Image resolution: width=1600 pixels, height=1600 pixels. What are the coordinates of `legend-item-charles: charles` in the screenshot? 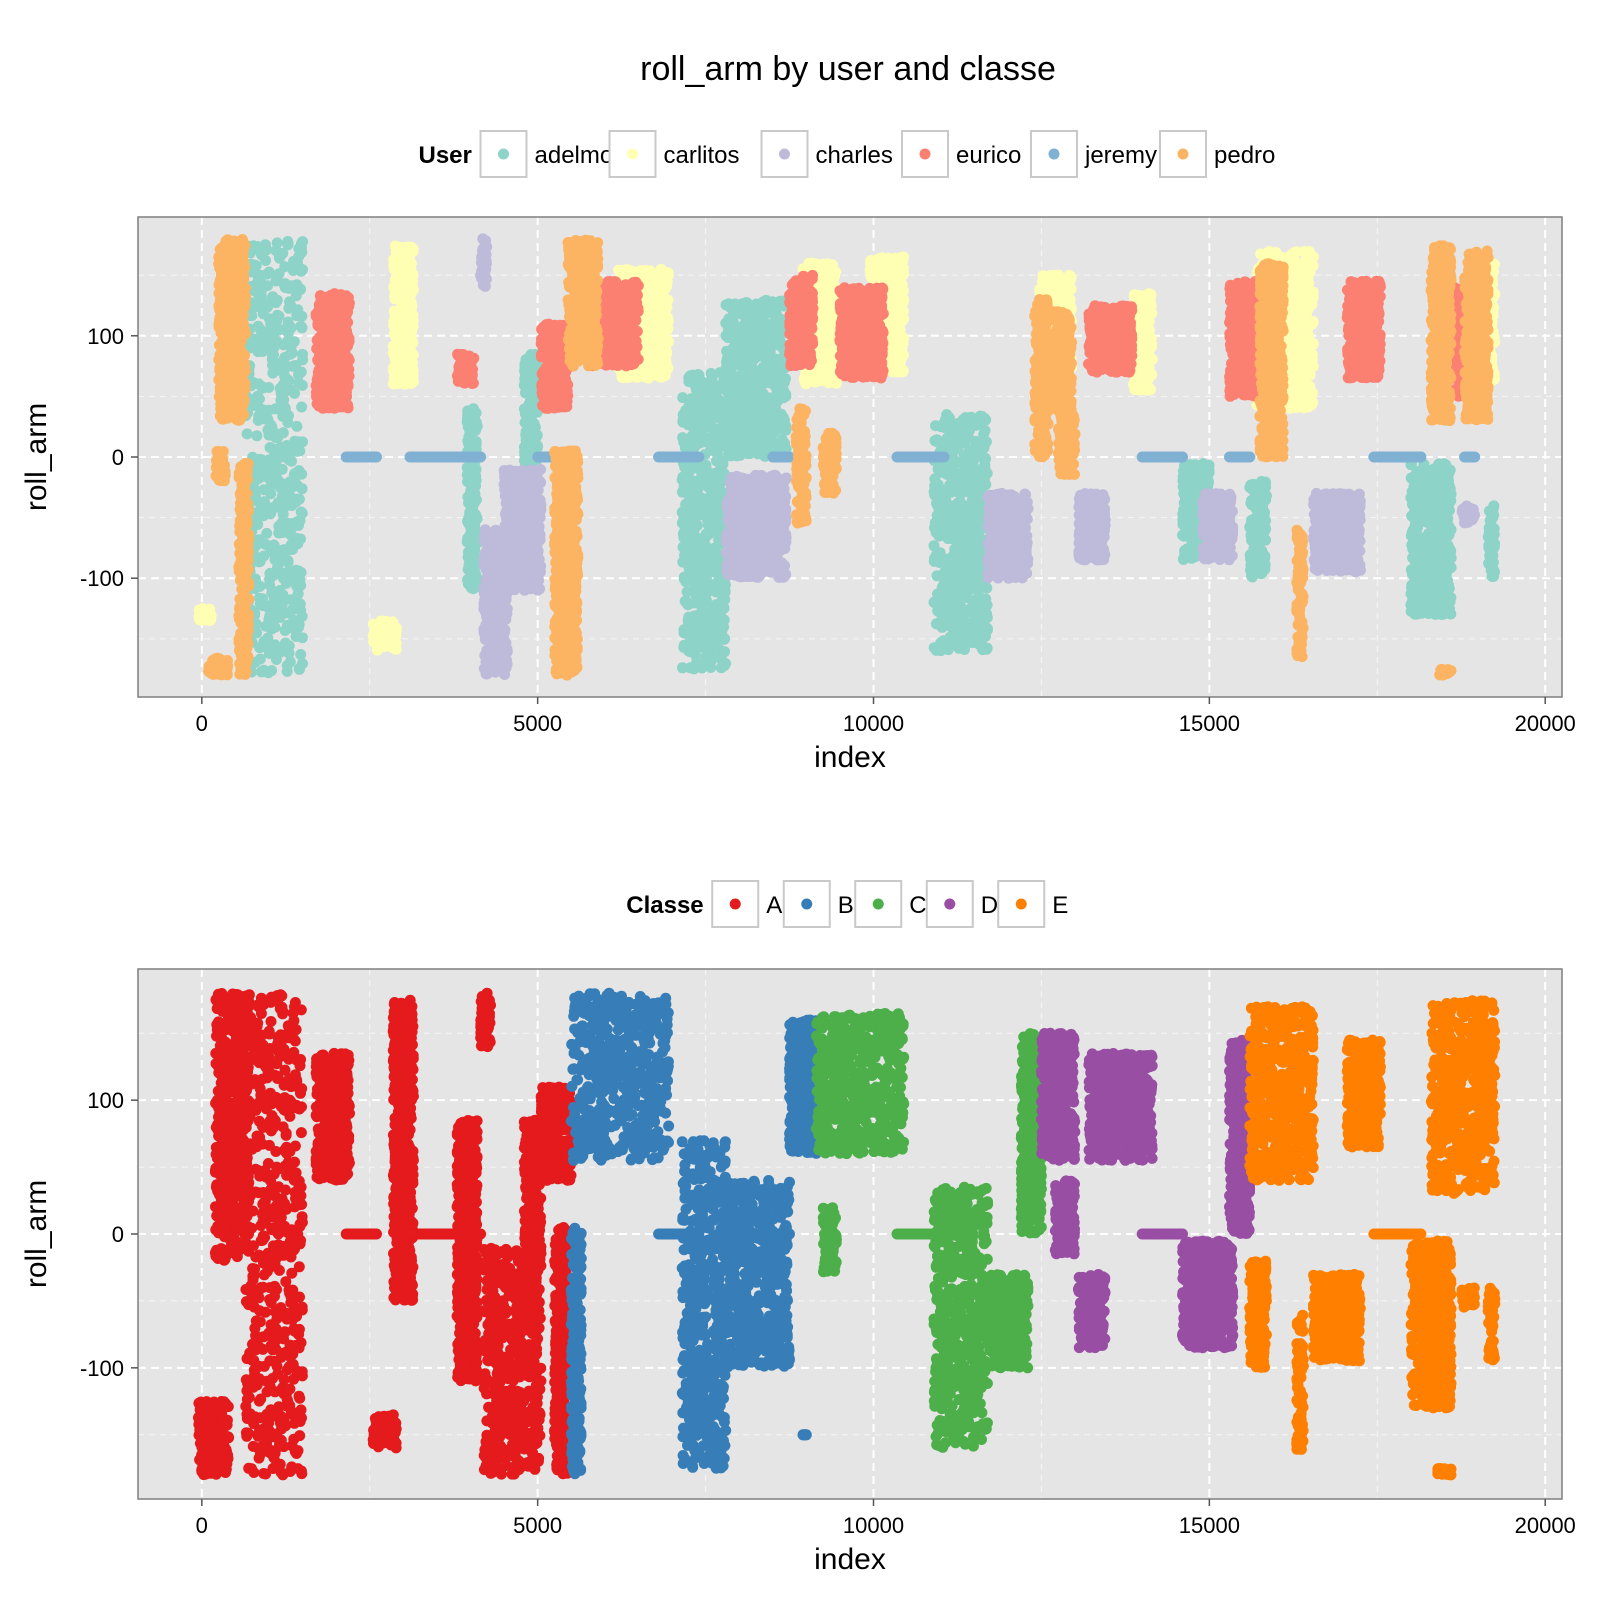 It's located at (827, 154).